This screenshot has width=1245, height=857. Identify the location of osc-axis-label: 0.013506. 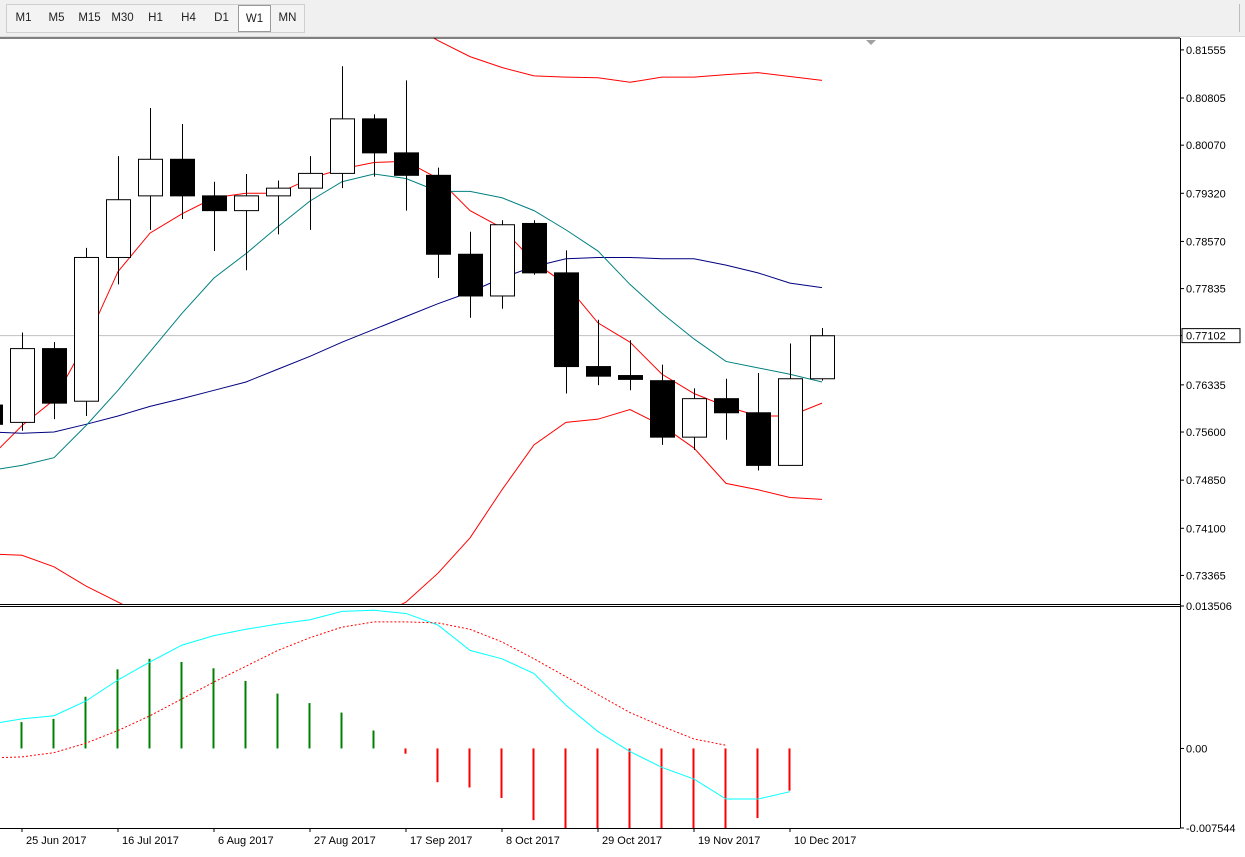
(1209, 607).